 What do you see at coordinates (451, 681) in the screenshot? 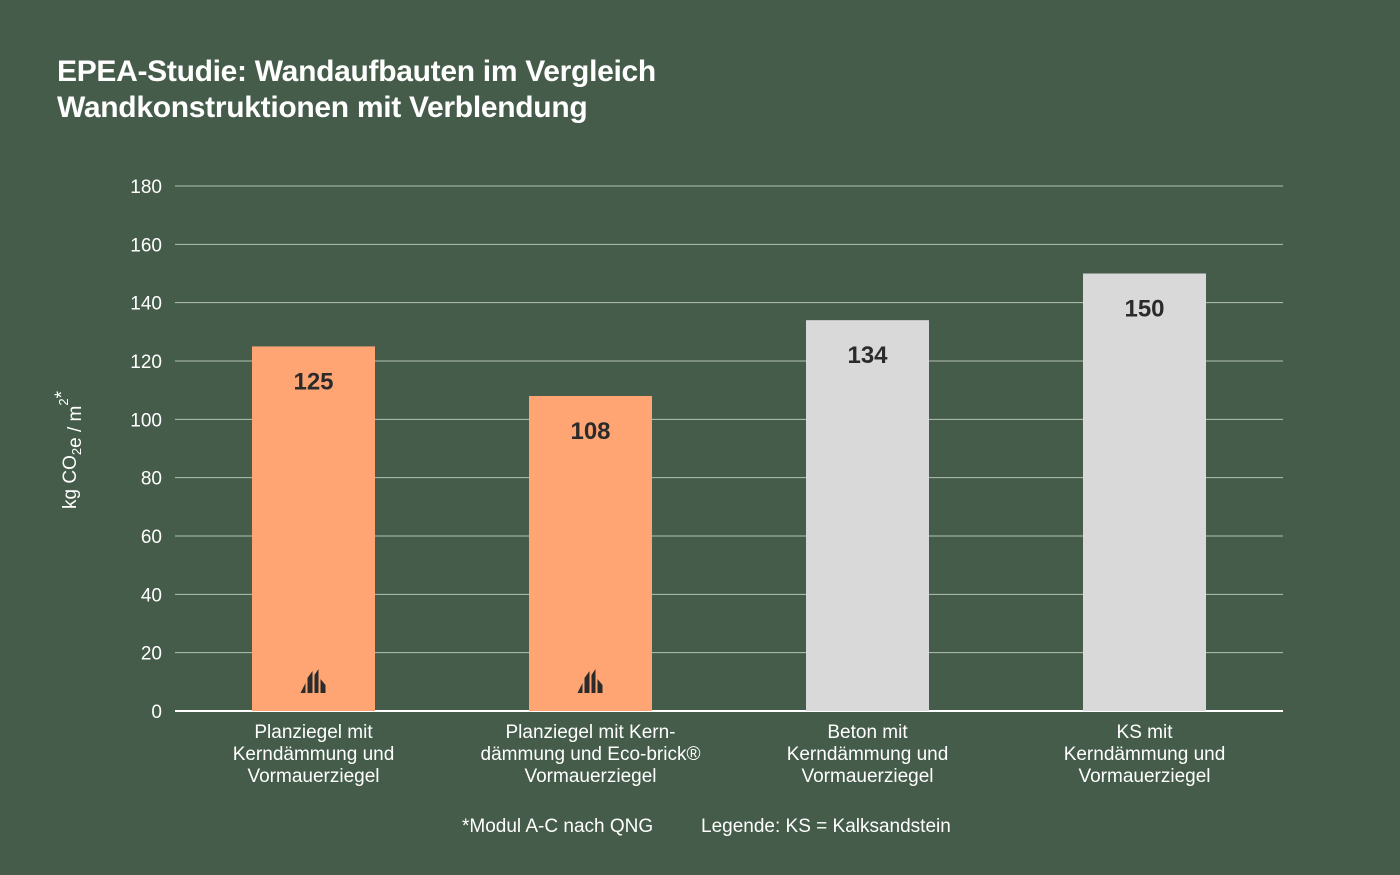
I see `brand-icons` at bounding box center [451, 681].